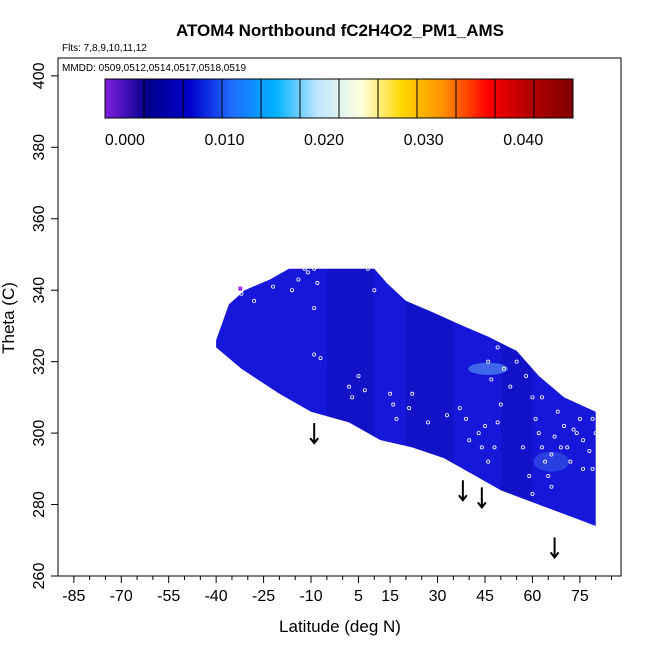  What do you see at coordinates (337, 590) in the screenshot?
I see `x-axis: -85 -70 -55 -40 -25 -10 5 15 30 45 60 75` at bounding box center [337, 590].